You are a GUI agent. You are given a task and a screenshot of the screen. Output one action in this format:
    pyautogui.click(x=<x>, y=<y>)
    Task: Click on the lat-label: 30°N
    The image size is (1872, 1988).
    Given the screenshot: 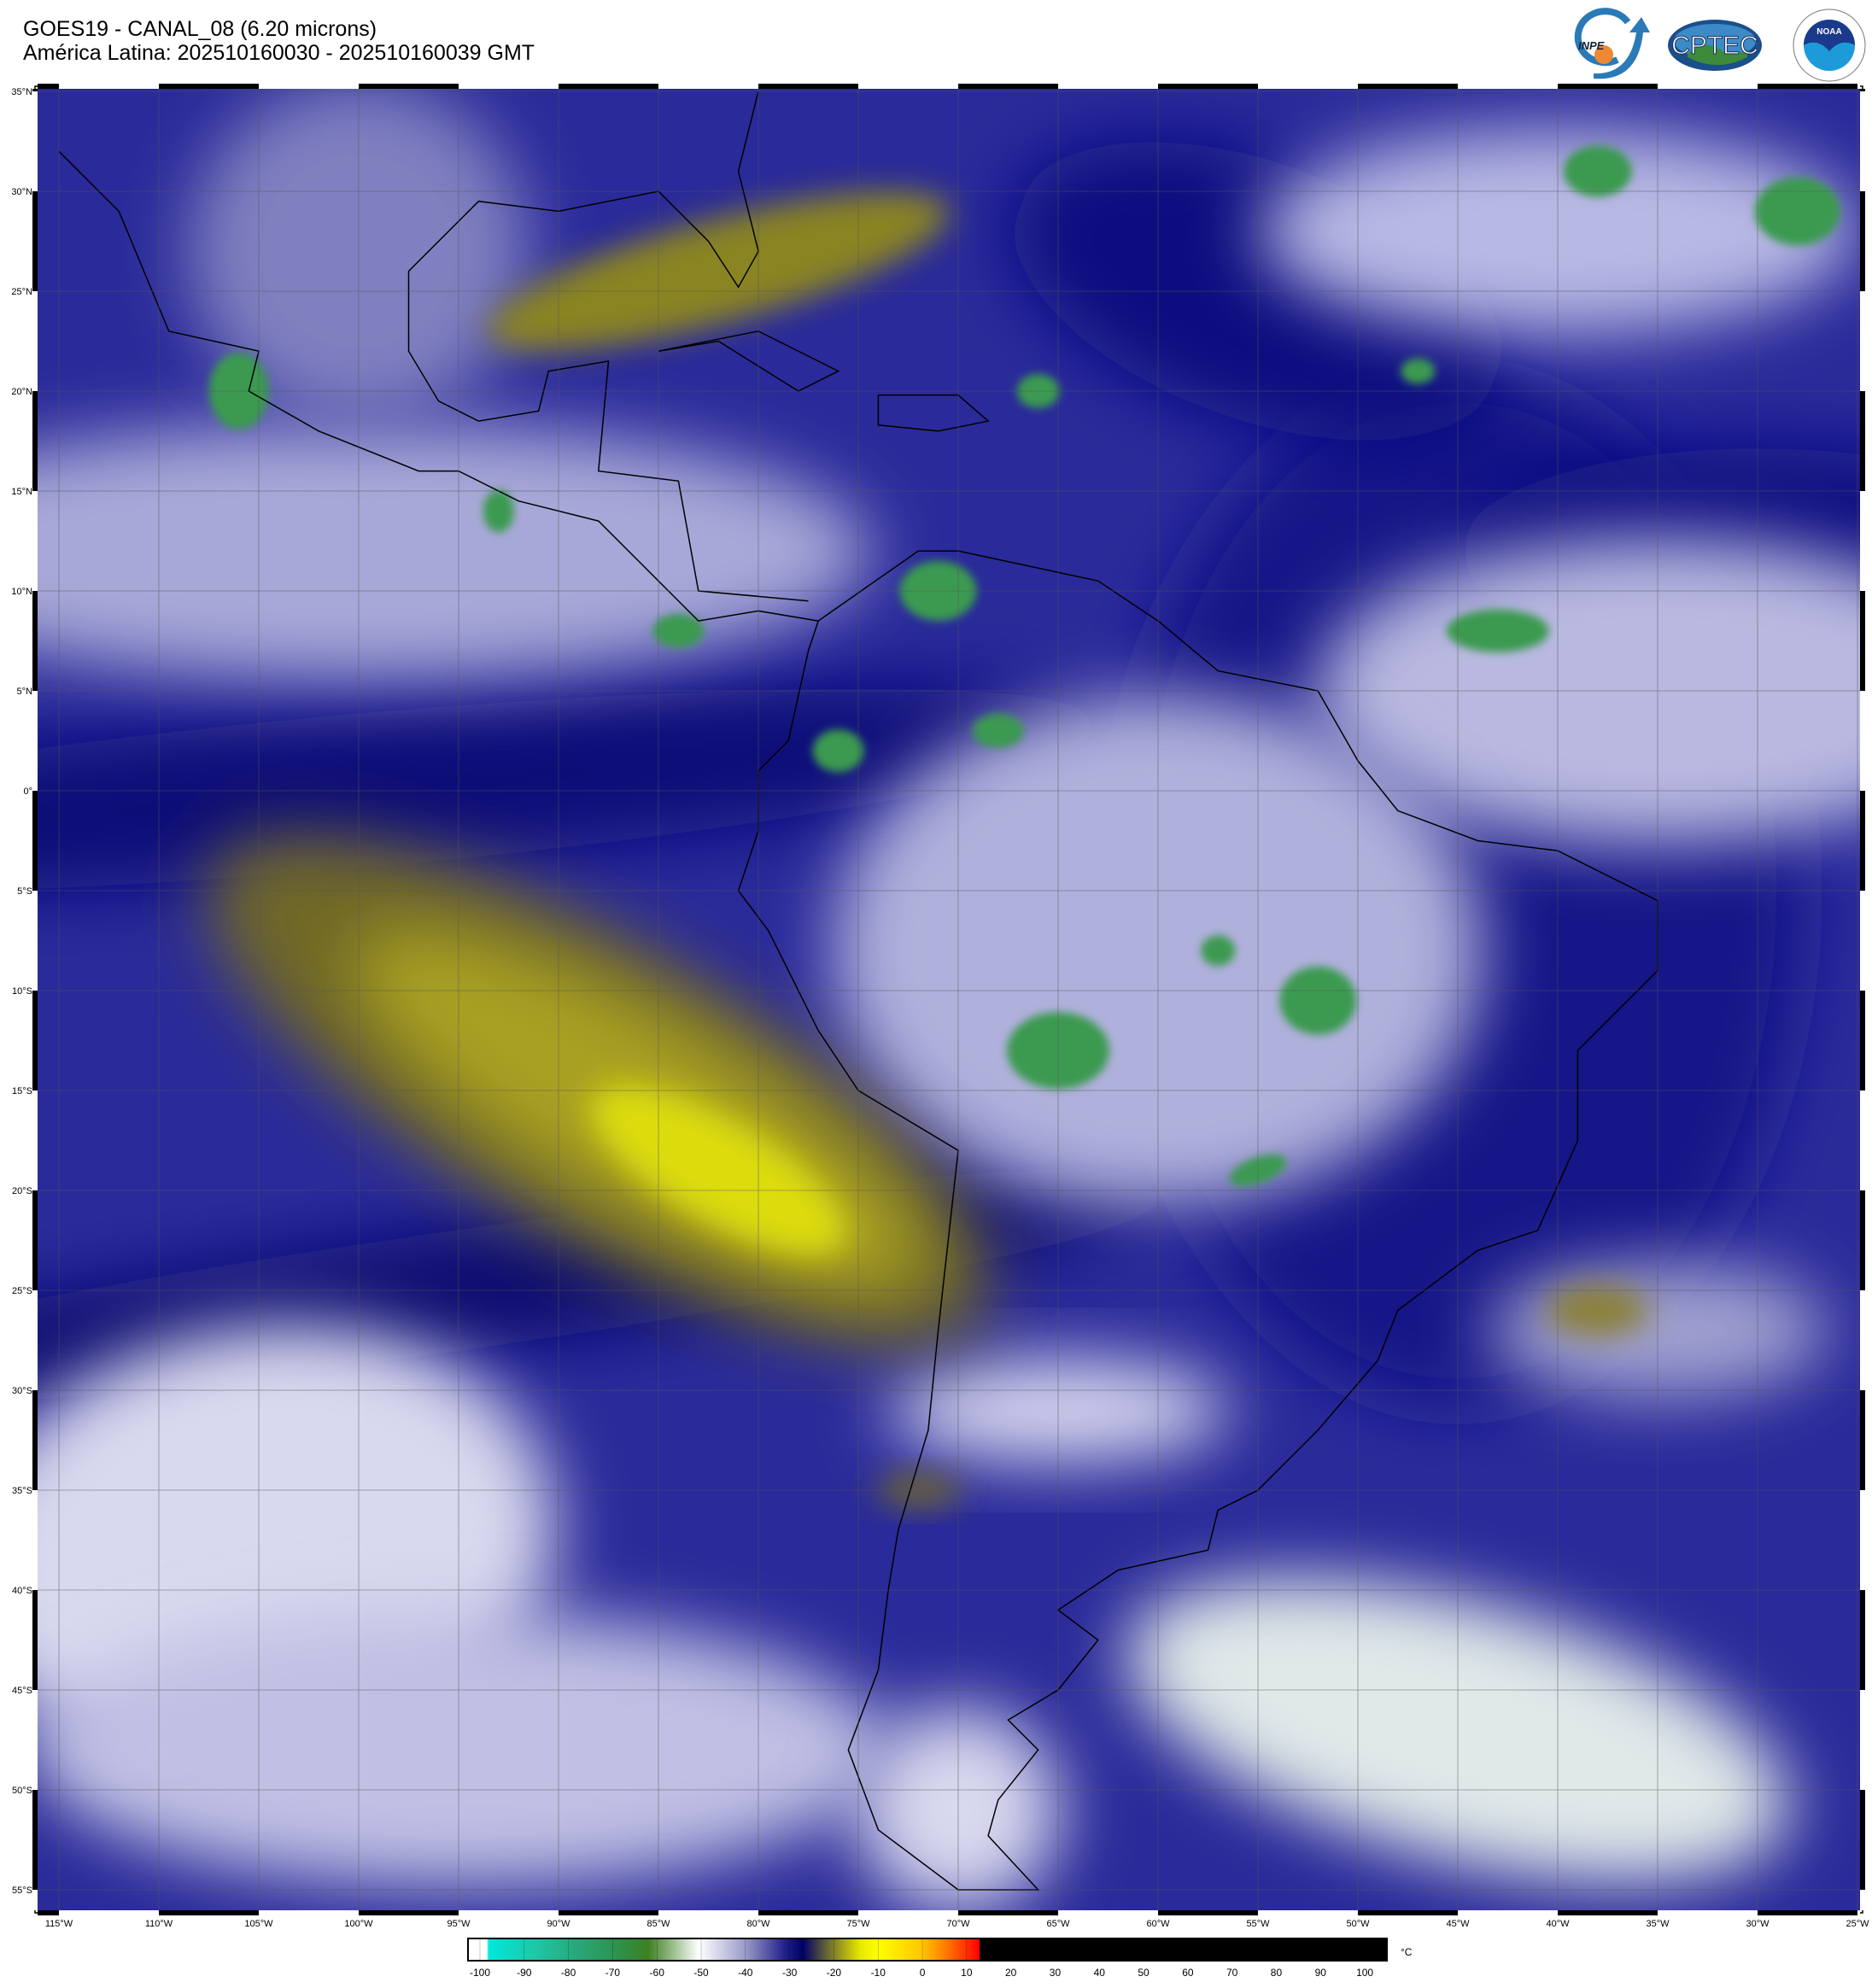 What is the action you would take?
    pyautogui.click(x=21, y=192)
    